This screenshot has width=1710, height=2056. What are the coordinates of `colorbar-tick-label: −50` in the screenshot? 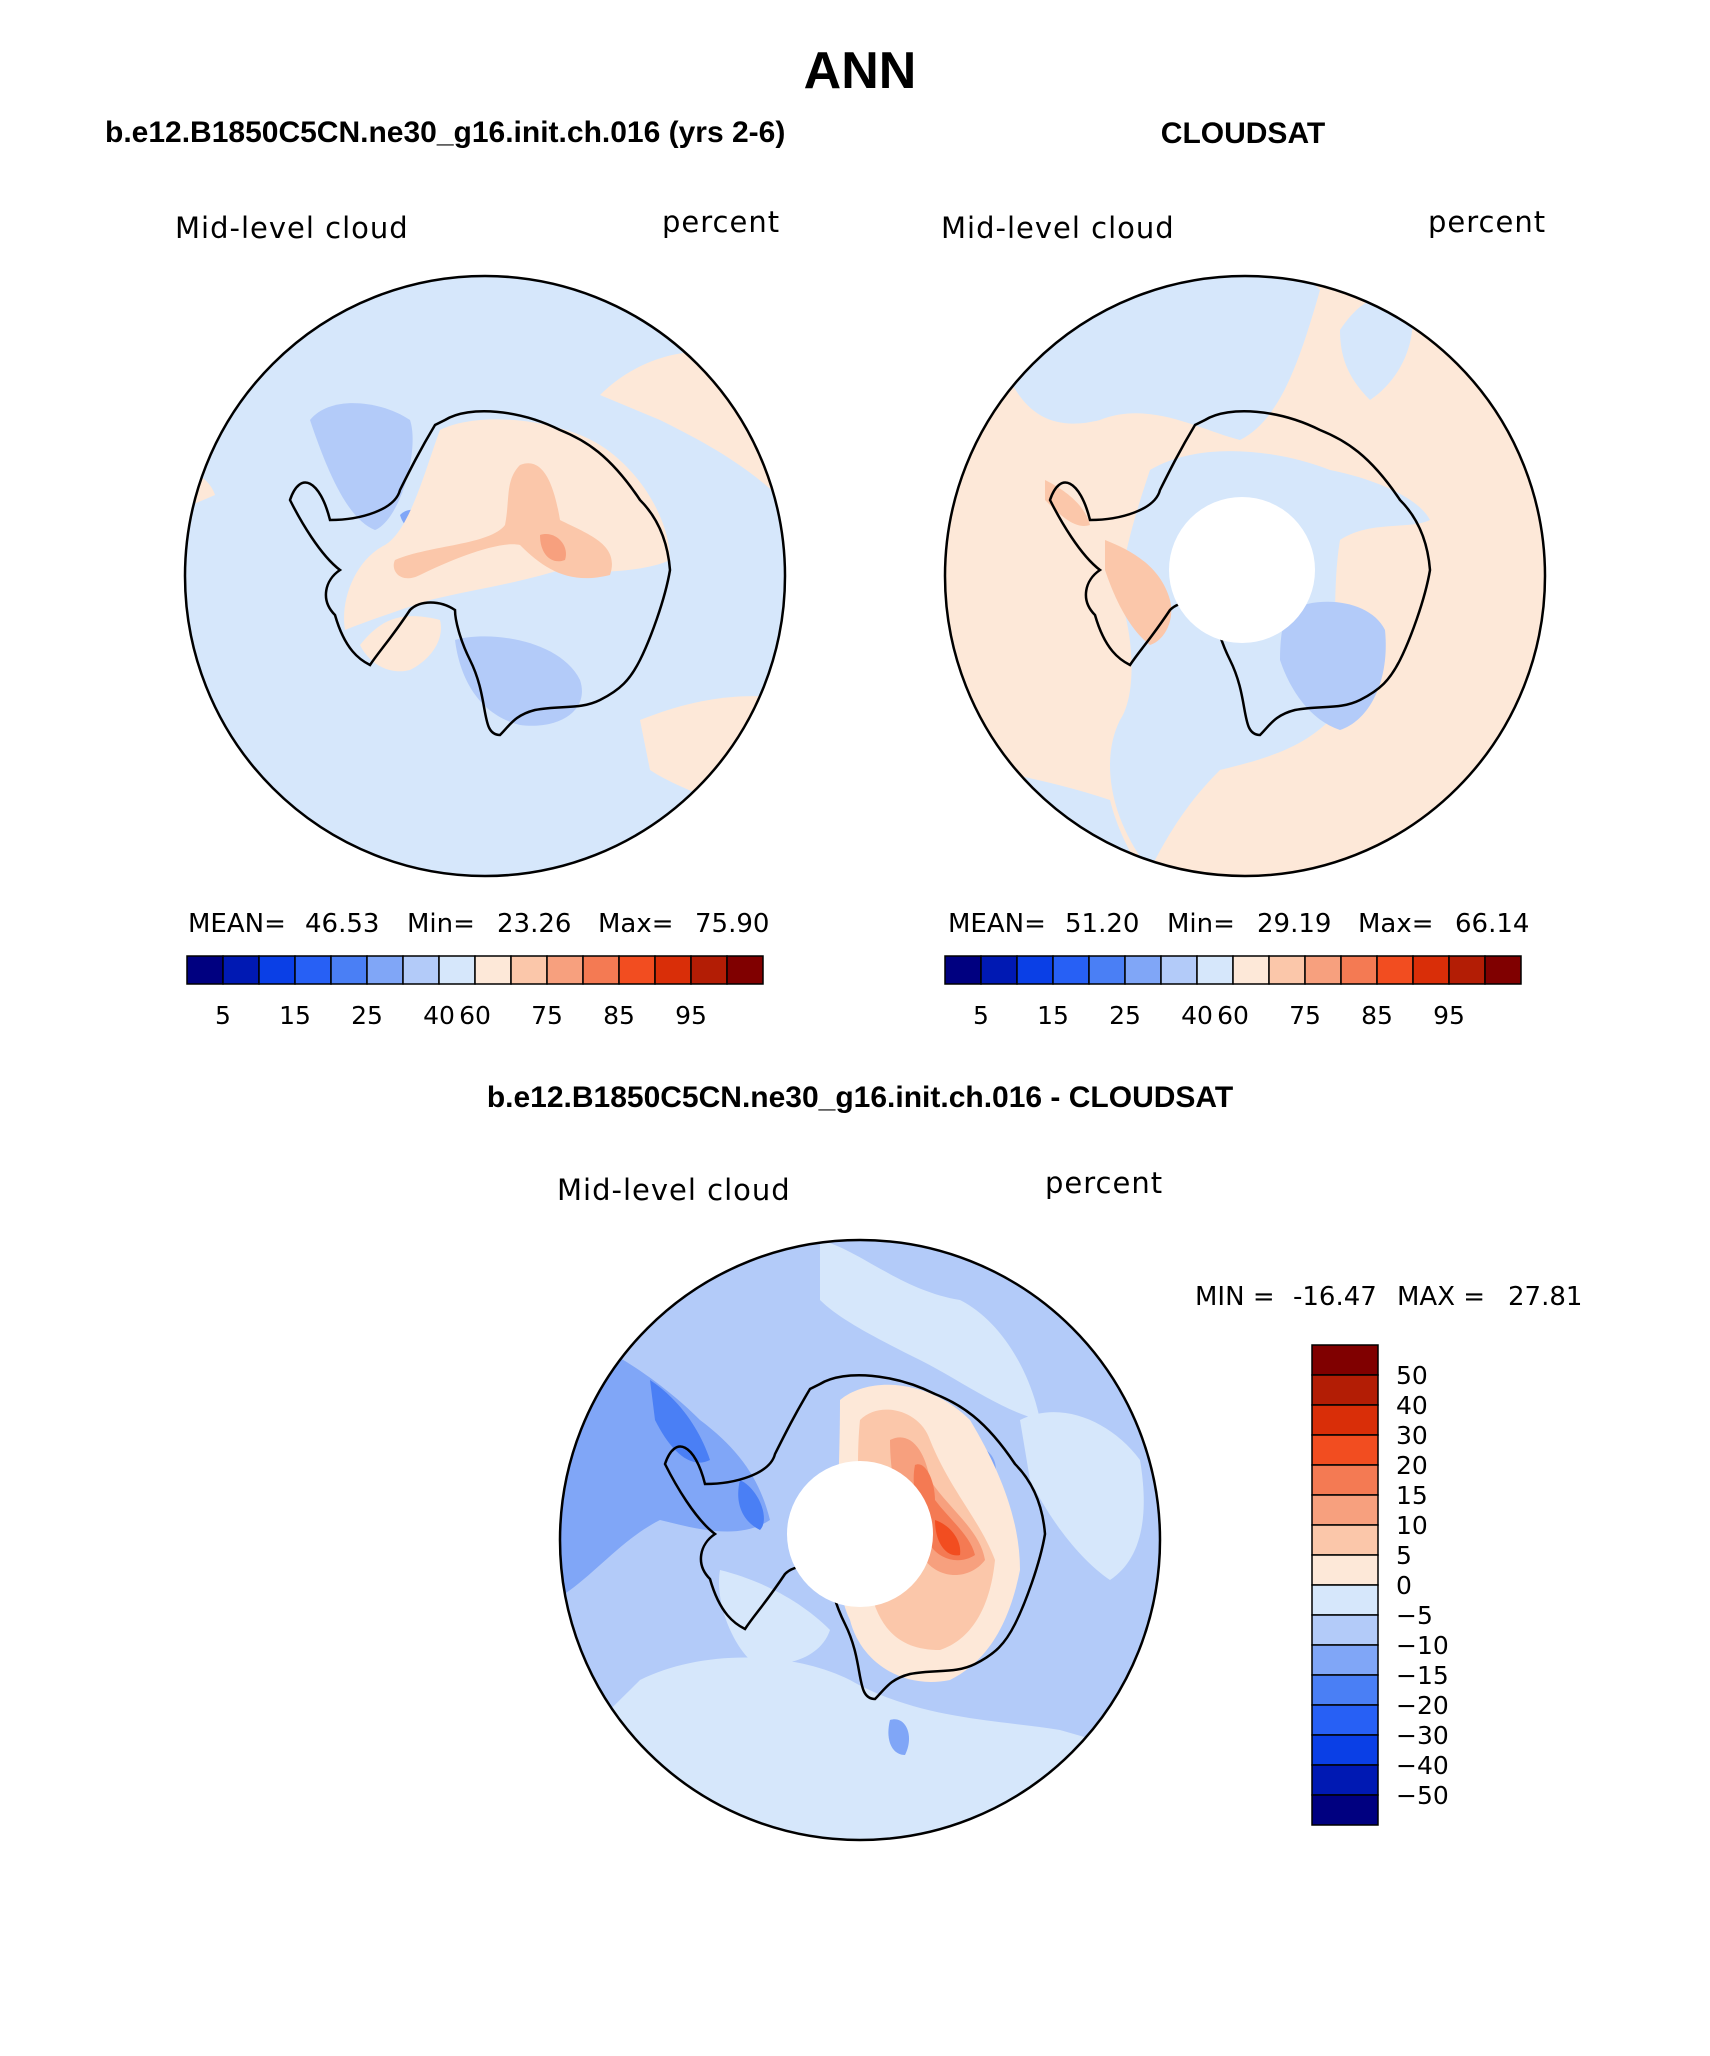 It's located at (1422, 1795).